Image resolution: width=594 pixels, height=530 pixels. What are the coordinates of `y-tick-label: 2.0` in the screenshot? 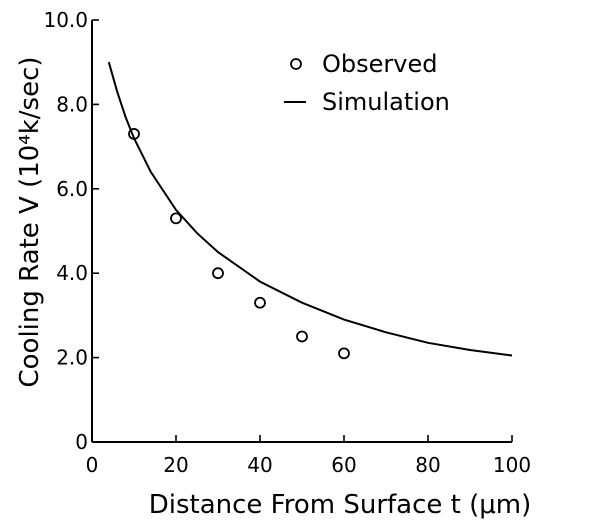 It's located at (72, 358).